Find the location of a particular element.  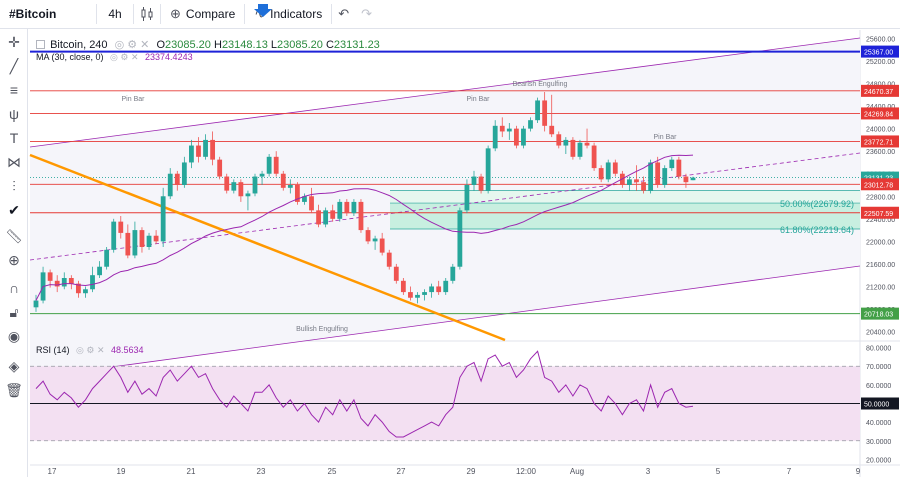

price-tick-label: 21600.00 is located at coordinates (880, 265).